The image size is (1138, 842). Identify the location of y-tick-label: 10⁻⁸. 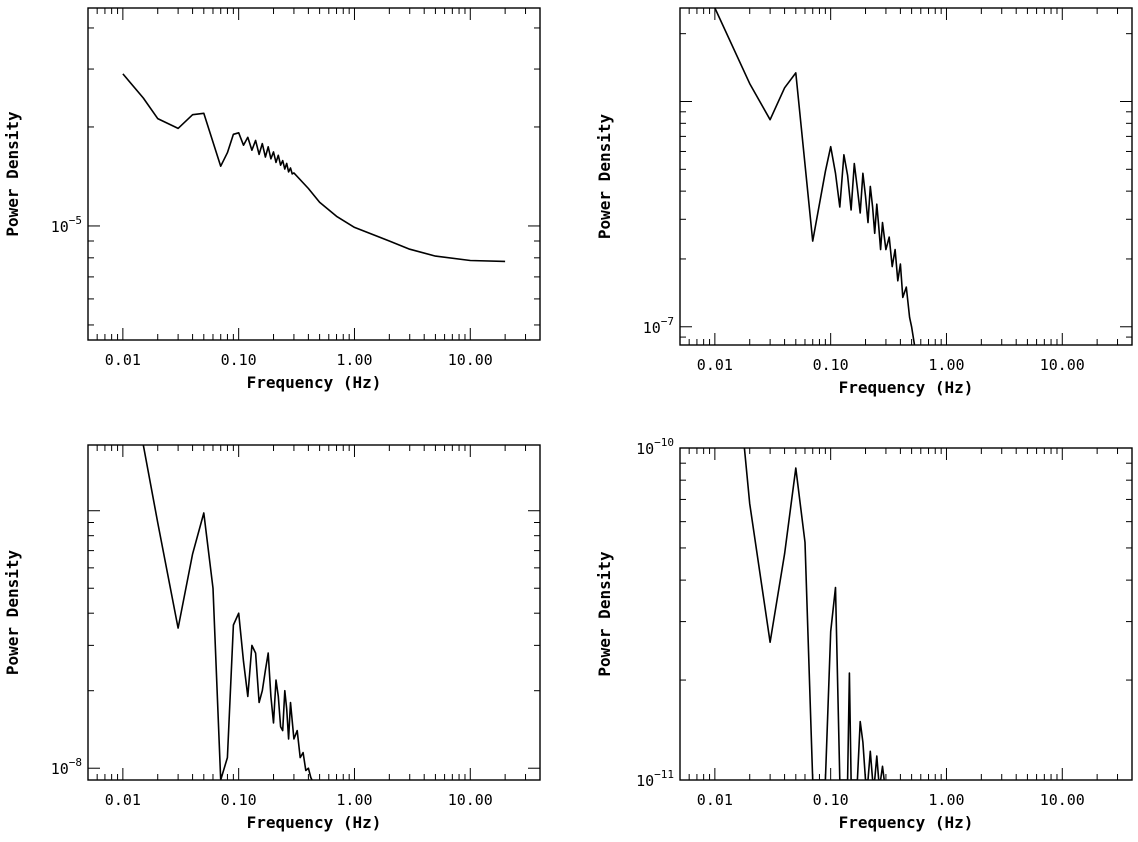
(66, 767).